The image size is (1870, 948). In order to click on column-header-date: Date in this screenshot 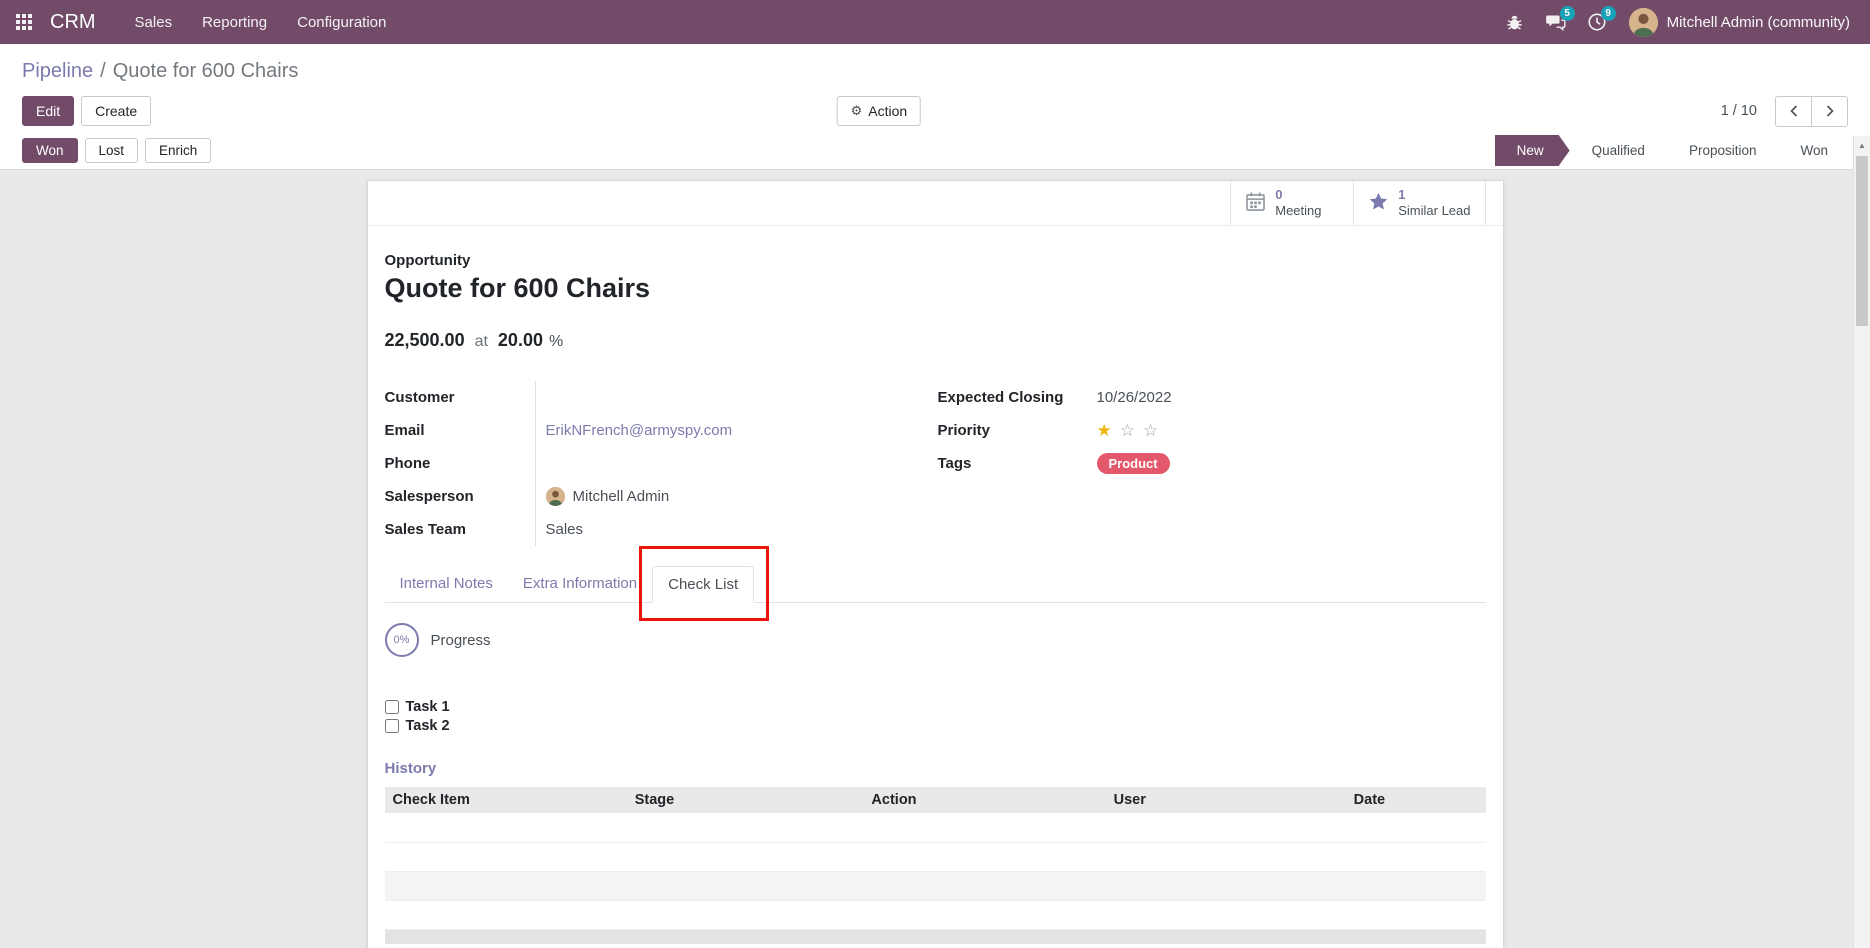, I will do `click(1415, 800)`.